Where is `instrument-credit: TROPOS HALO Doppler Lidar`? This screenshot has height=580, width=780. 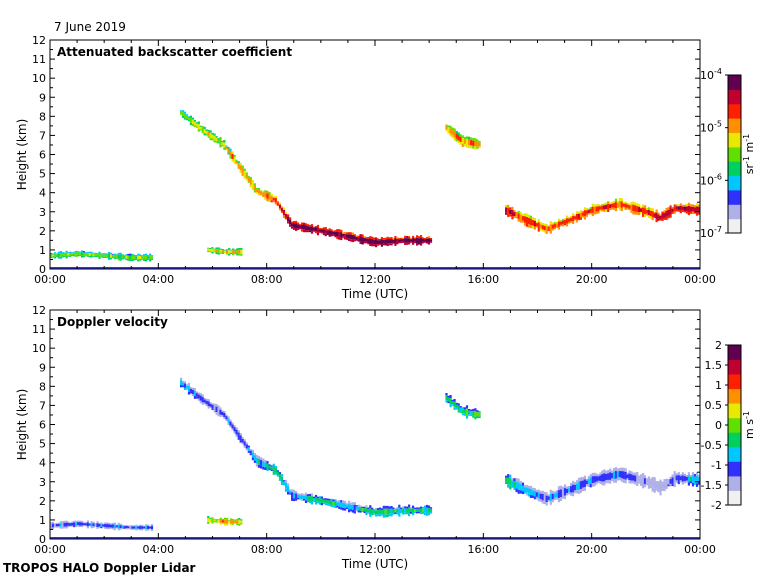 instrument-credit: TROPOS HALO Doppler Lidar is located at coordinates (99, 568).